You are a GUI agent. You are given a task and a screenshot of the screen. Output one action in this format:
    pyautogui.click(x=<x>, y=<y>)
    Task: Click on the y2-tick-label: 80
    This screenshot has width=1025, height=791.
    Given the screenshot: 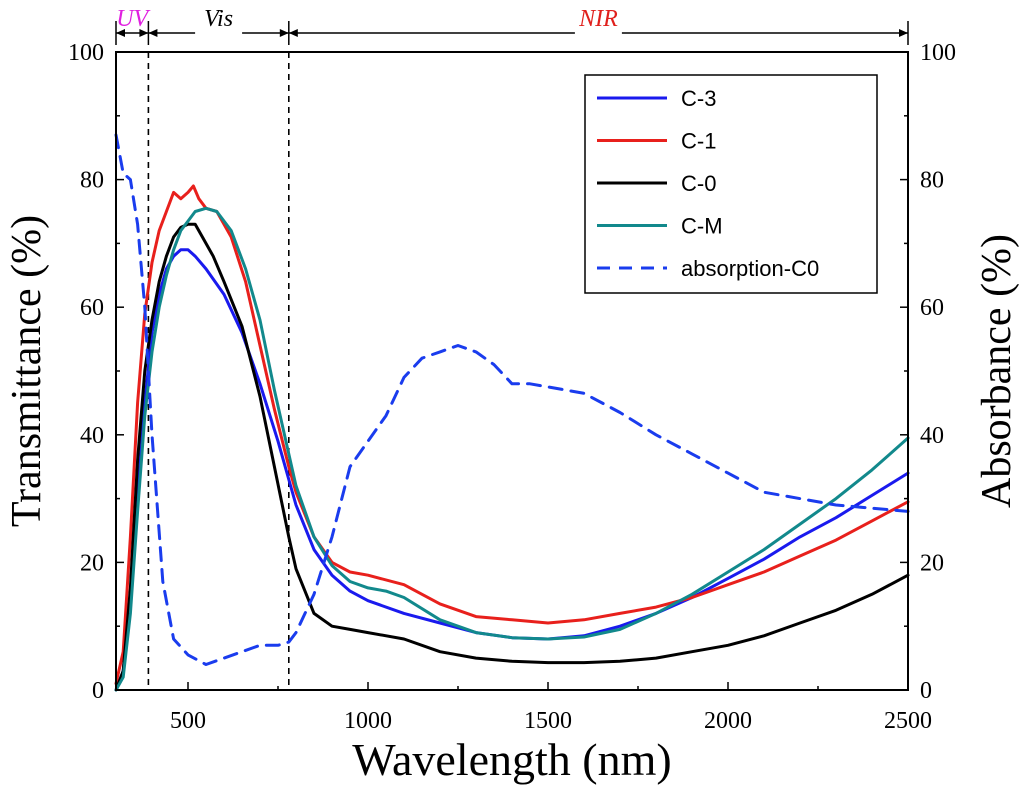 What is the action you would take?
    pyautogui.click(x=932, y=181)
    